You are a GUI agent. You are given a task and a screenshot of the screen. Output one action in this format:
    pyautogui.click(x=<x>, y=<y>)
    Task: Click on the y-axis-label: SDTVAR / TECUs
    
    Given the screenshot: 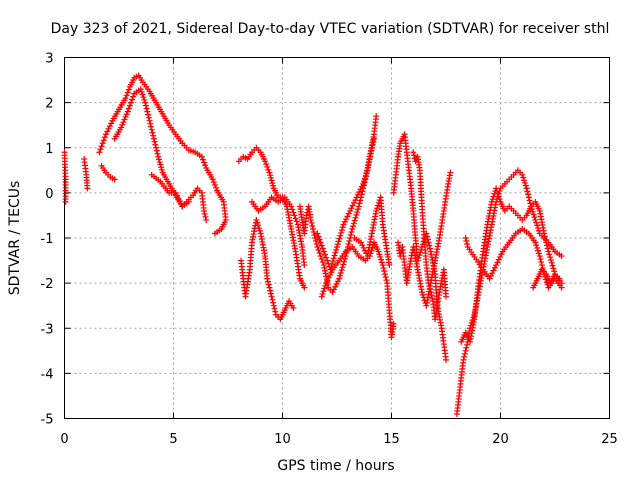 What is the action you would take?
    pyautogui.click(x=15, y=238)
    